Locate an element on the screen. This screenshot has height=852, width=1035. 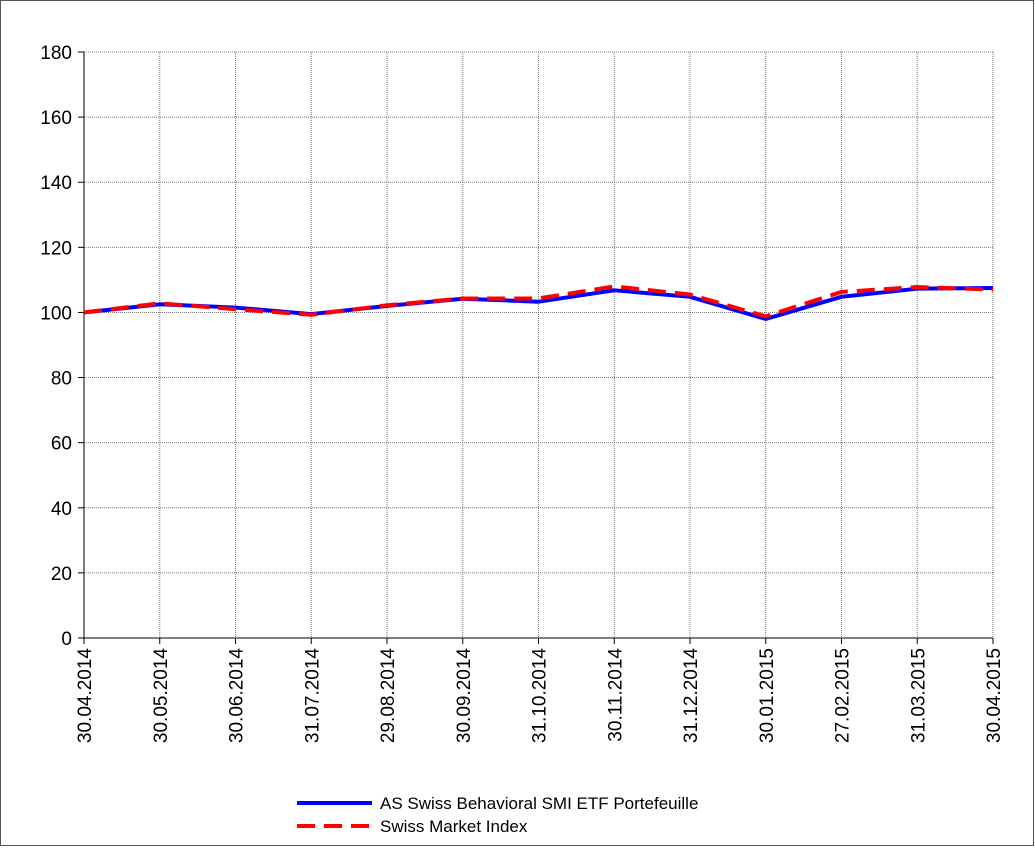
y-tick-label: 180 is located at coordinates (56, 53).